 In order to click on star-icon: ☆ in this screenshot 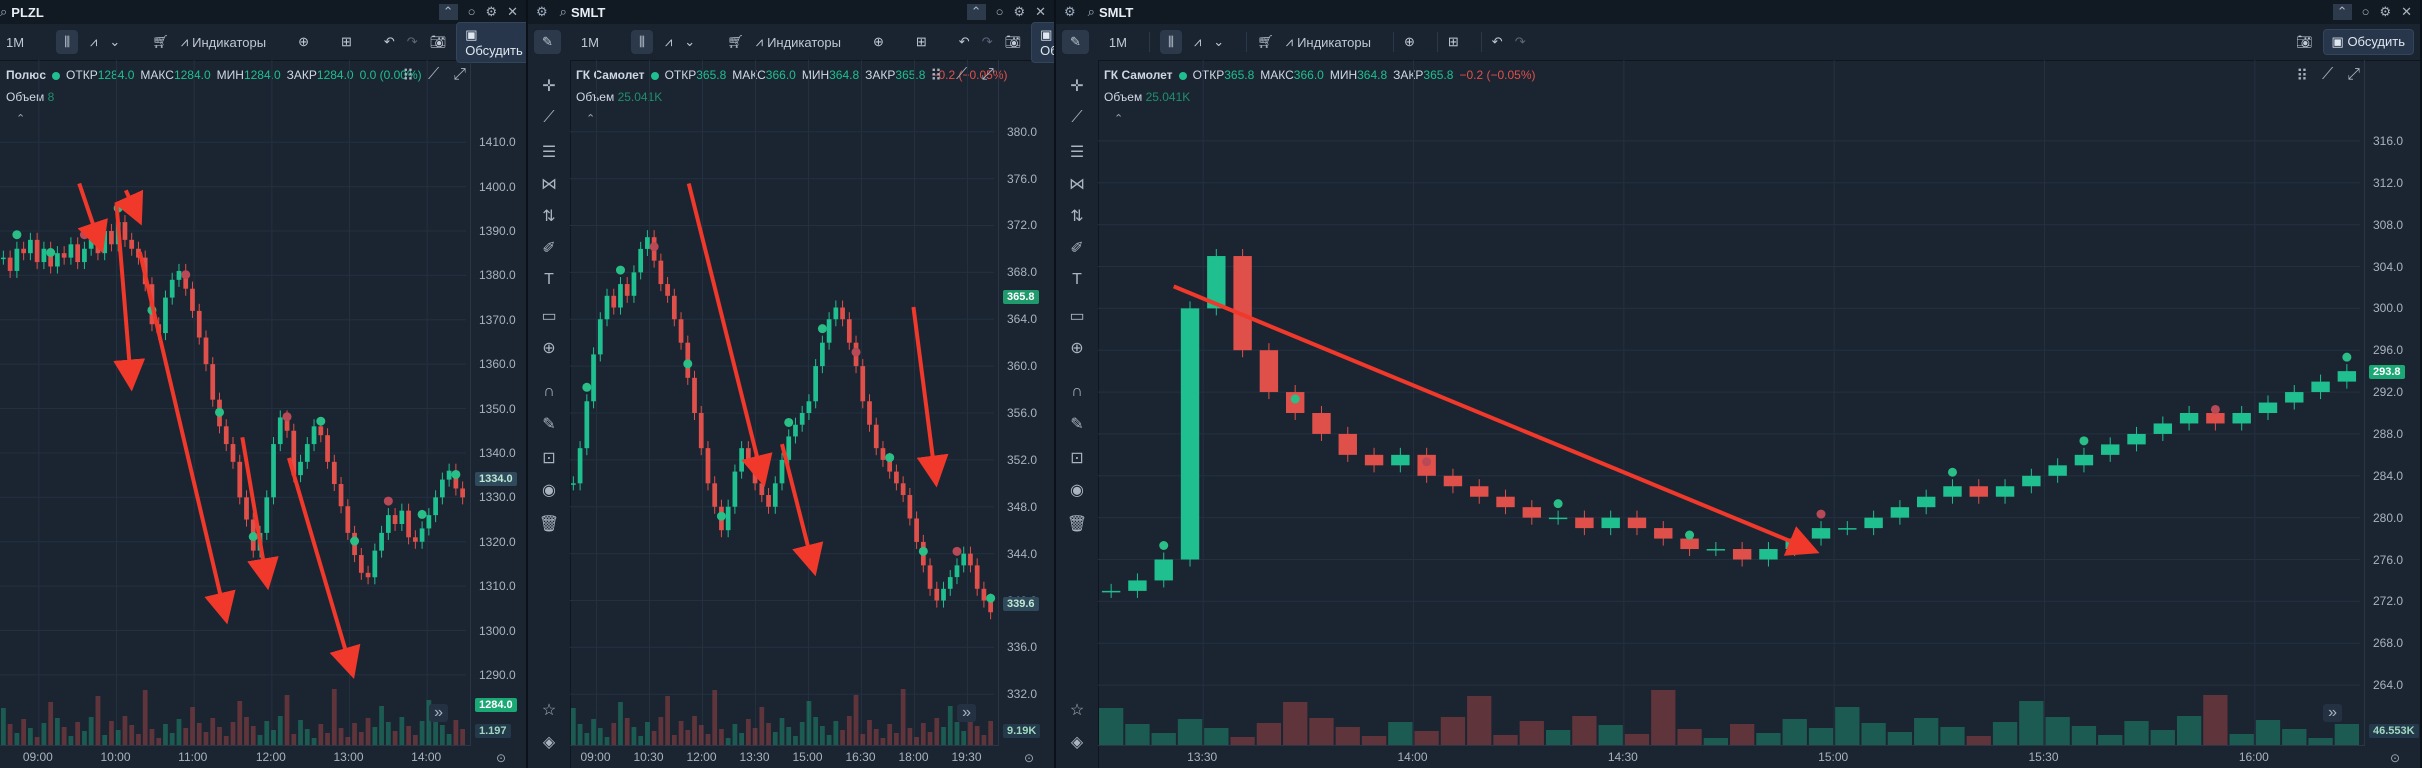, I will do `click(549, 710)`.